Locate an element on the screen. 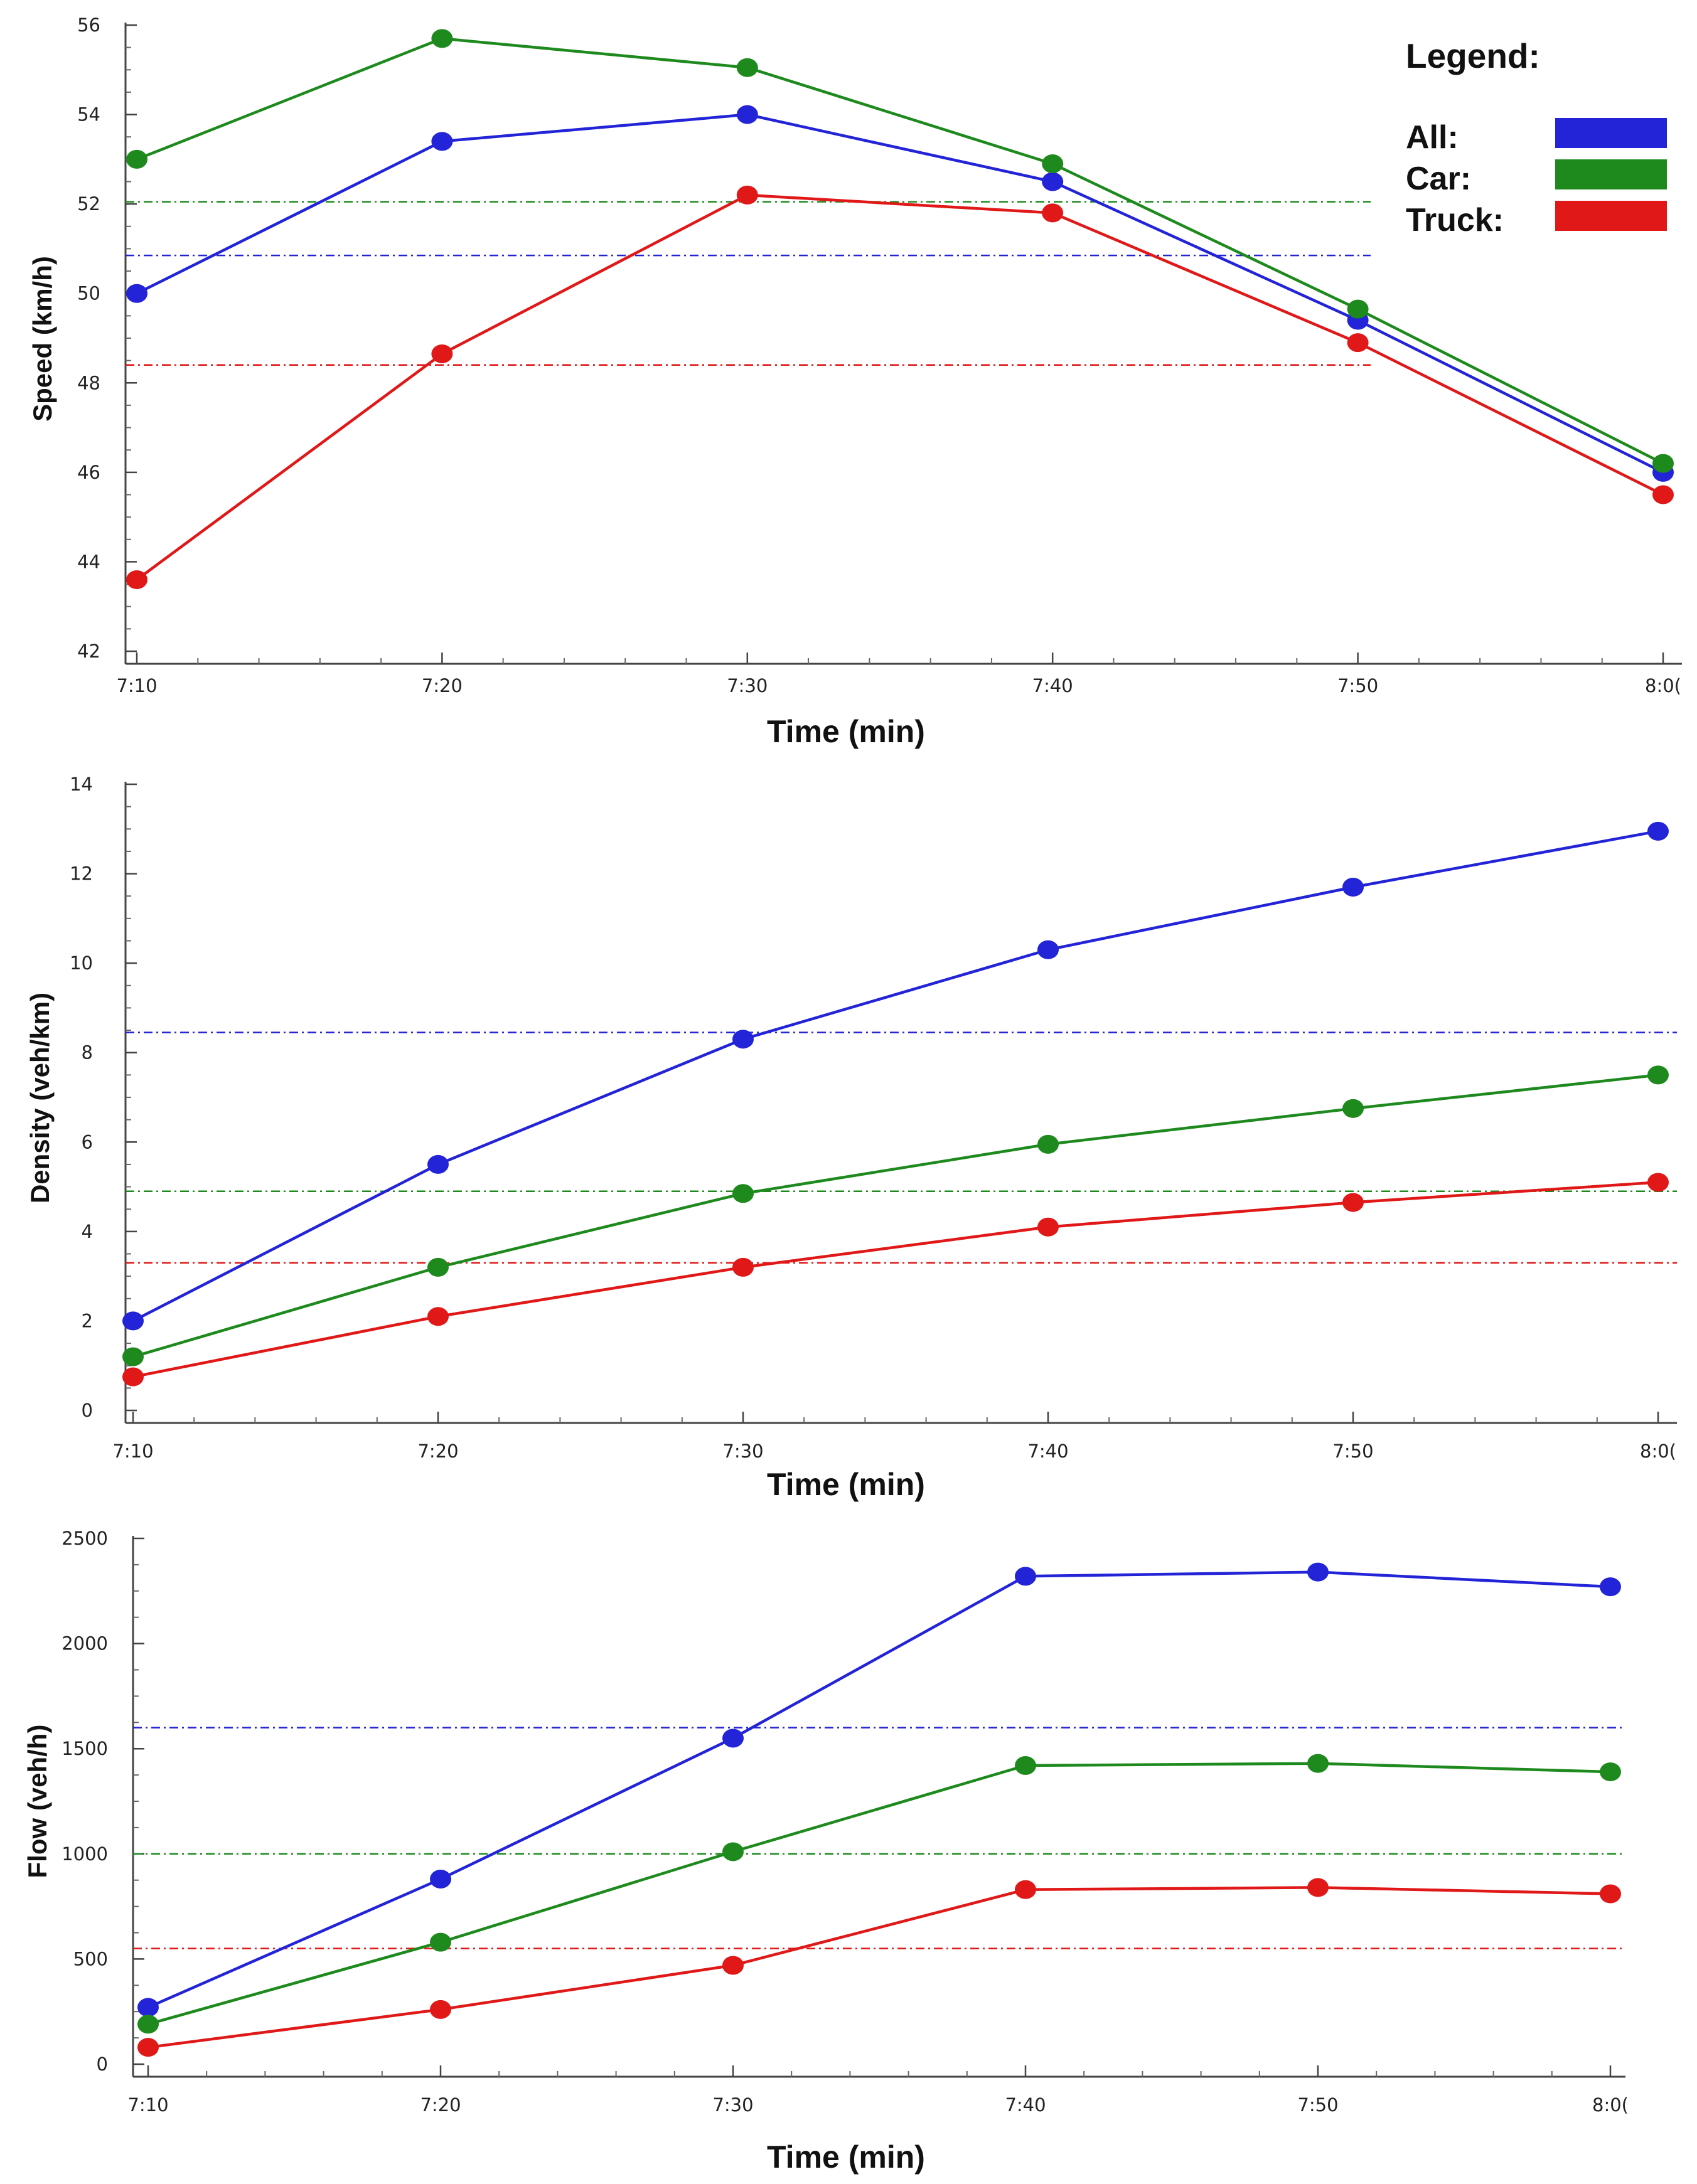 The width and height of the screenshot is (1697, 2184). y-tick-label: 2 is located at coordinates (88, 1321).